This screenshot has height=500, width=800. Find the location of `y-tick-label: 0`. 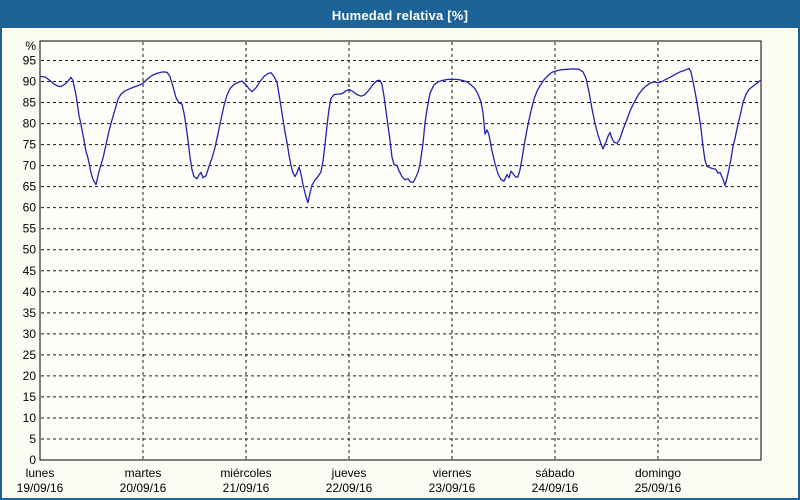

y-tick-label: 0 is located at coordinates (32, 460).